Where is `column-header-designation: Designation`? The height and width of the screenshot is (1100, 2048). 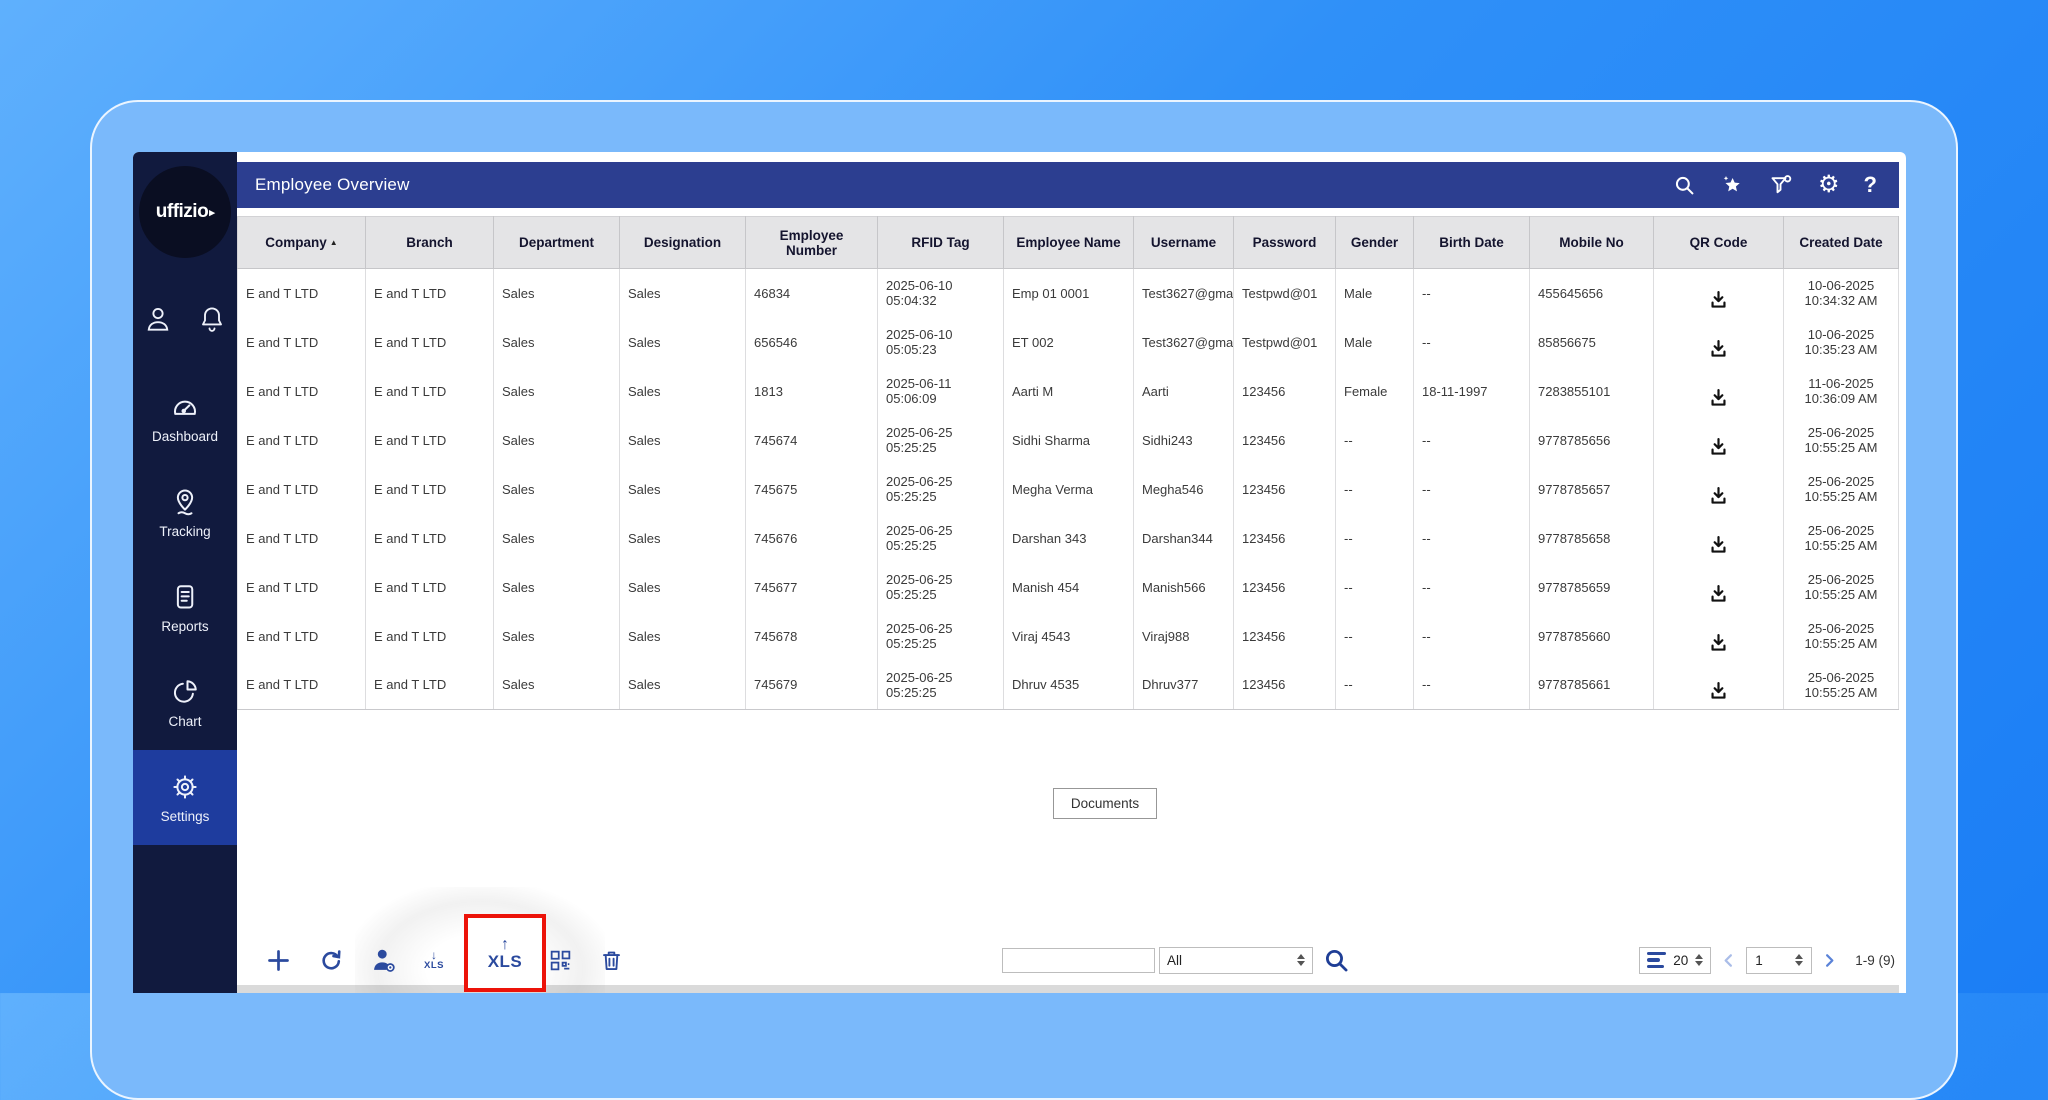 column-header-designation: Designation is located at coordinates (682, 242).